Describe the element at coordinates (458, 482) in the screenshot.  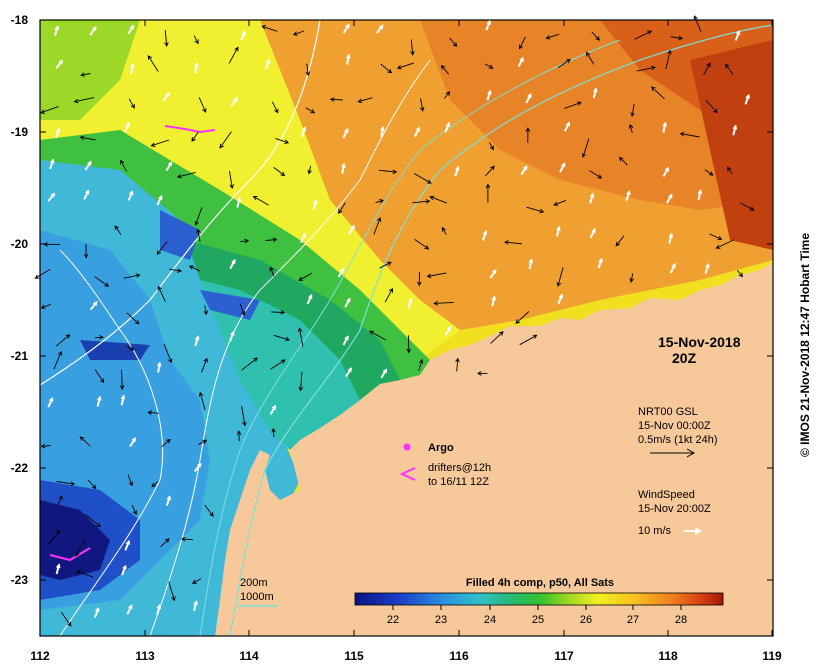
I see `drifters-label-2: to 16/11 12Z` at that location.